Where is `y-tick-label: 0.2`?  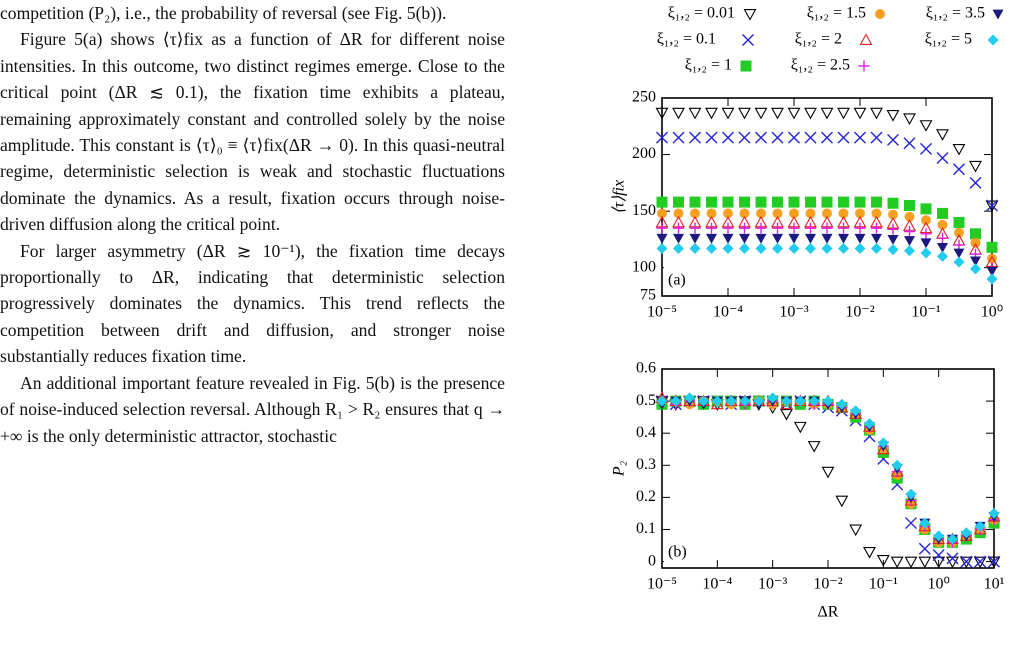 y-tick-label: 0.2 is located at coordinates (646, 496).